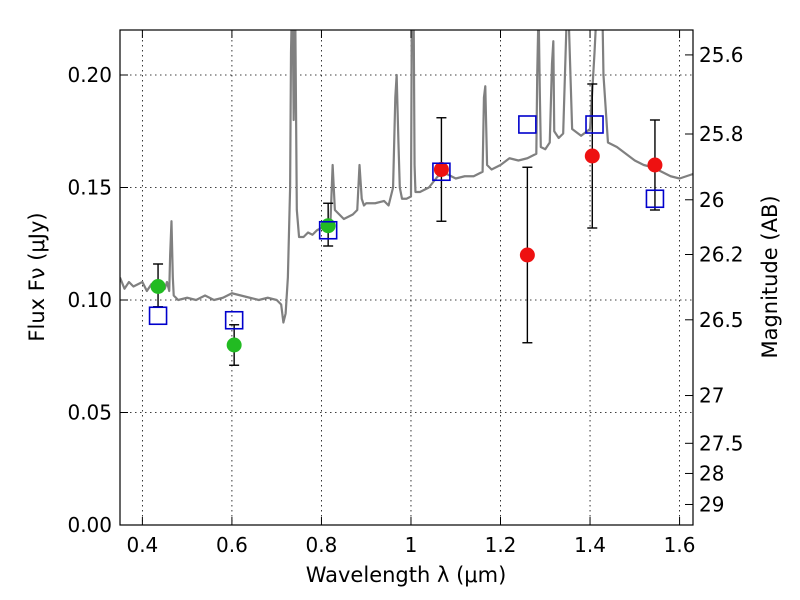  Describe the element at coordinates (721, 55) in the screenshot. I see `mag-tick-label: 25.6` at that location.